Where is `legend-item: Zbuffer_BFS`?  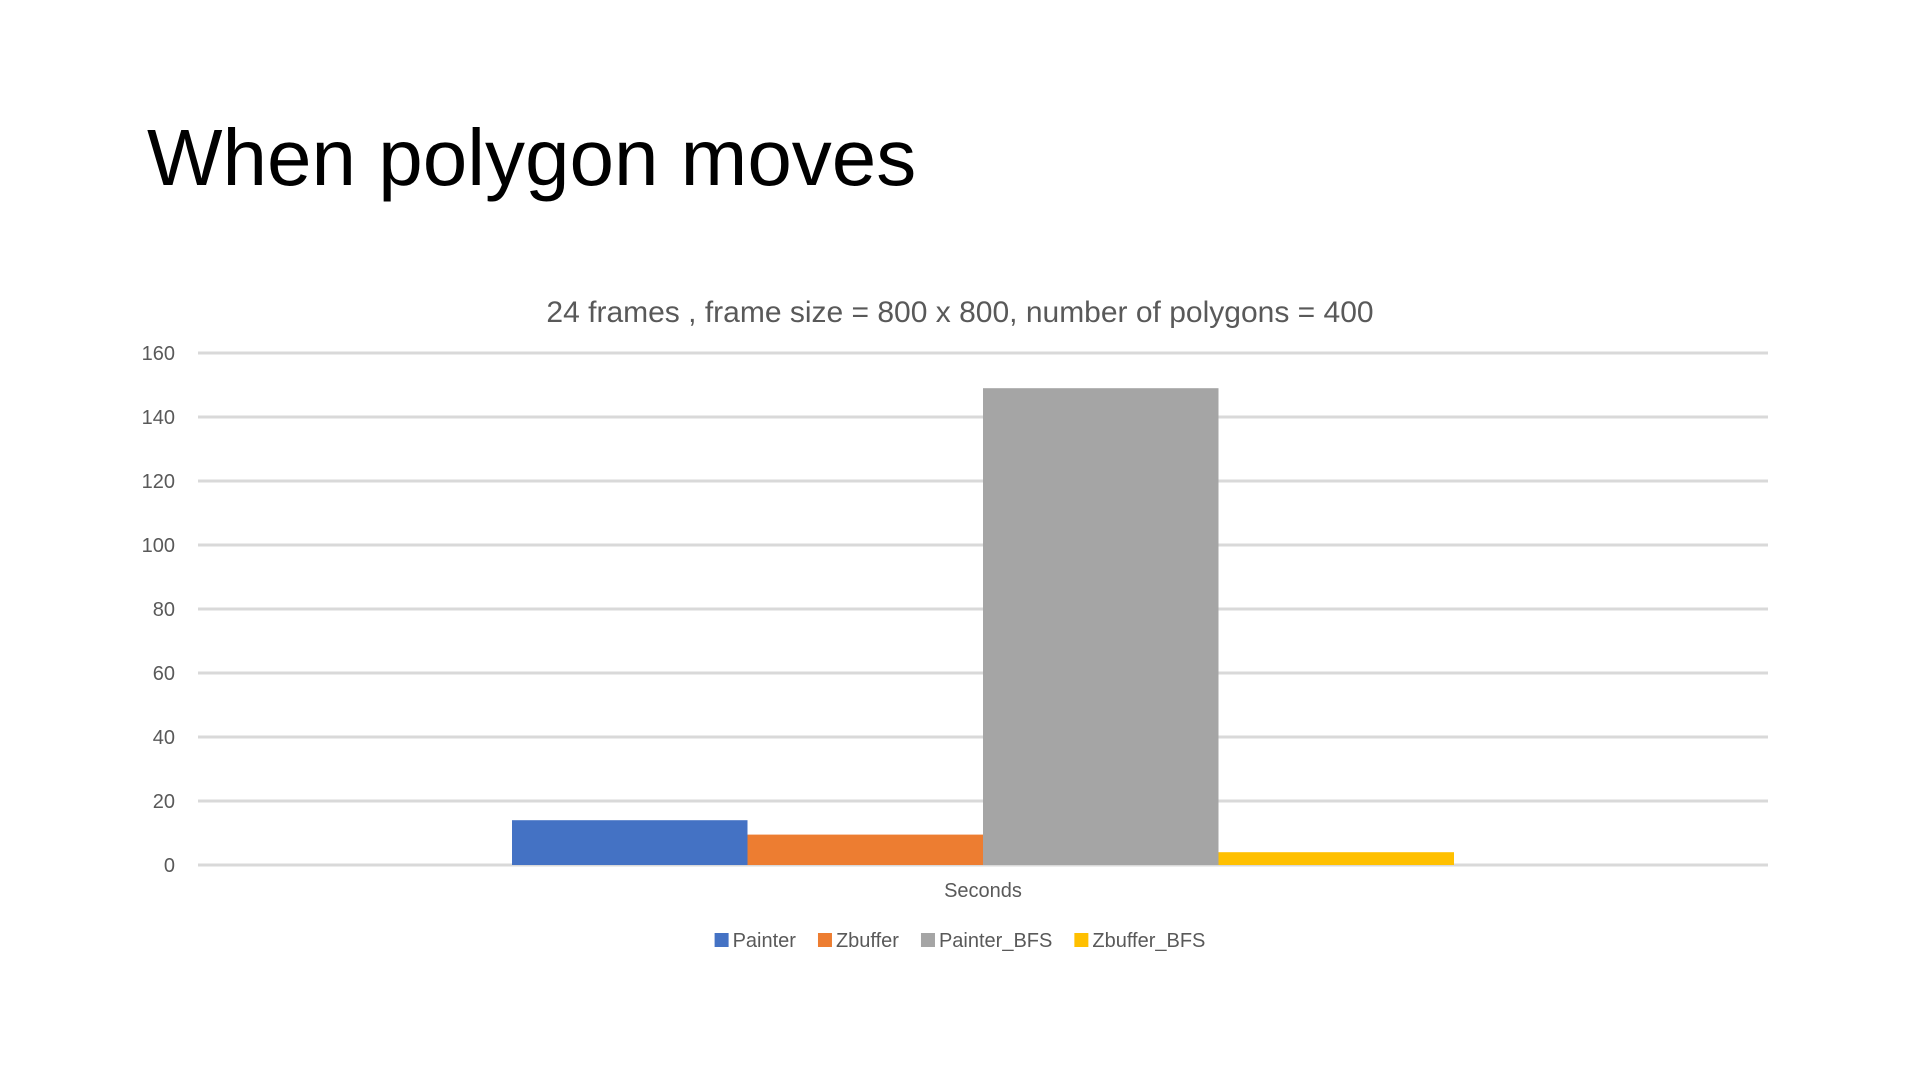 legend-item: Zbuffer_BFS is located at coordinates (1139, 941).